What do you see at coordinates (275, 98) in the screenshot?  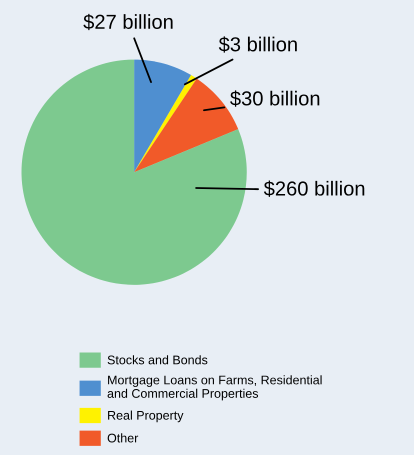 I see `data-label: $30 billion` at bounding box center [275, 98].